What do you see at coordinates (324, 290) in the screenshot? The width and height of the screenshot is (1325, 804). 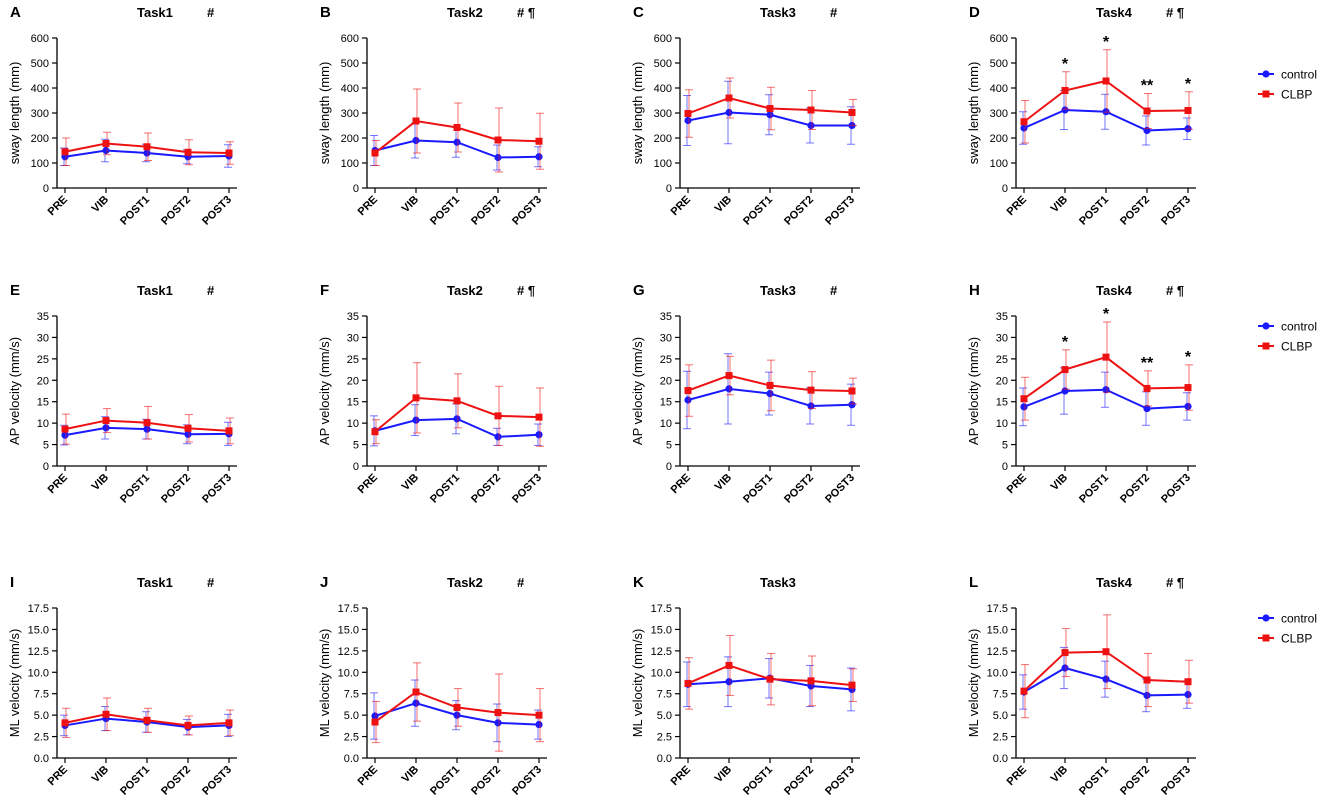 I see `panel-letter: F` at bounding box center [324, 290].